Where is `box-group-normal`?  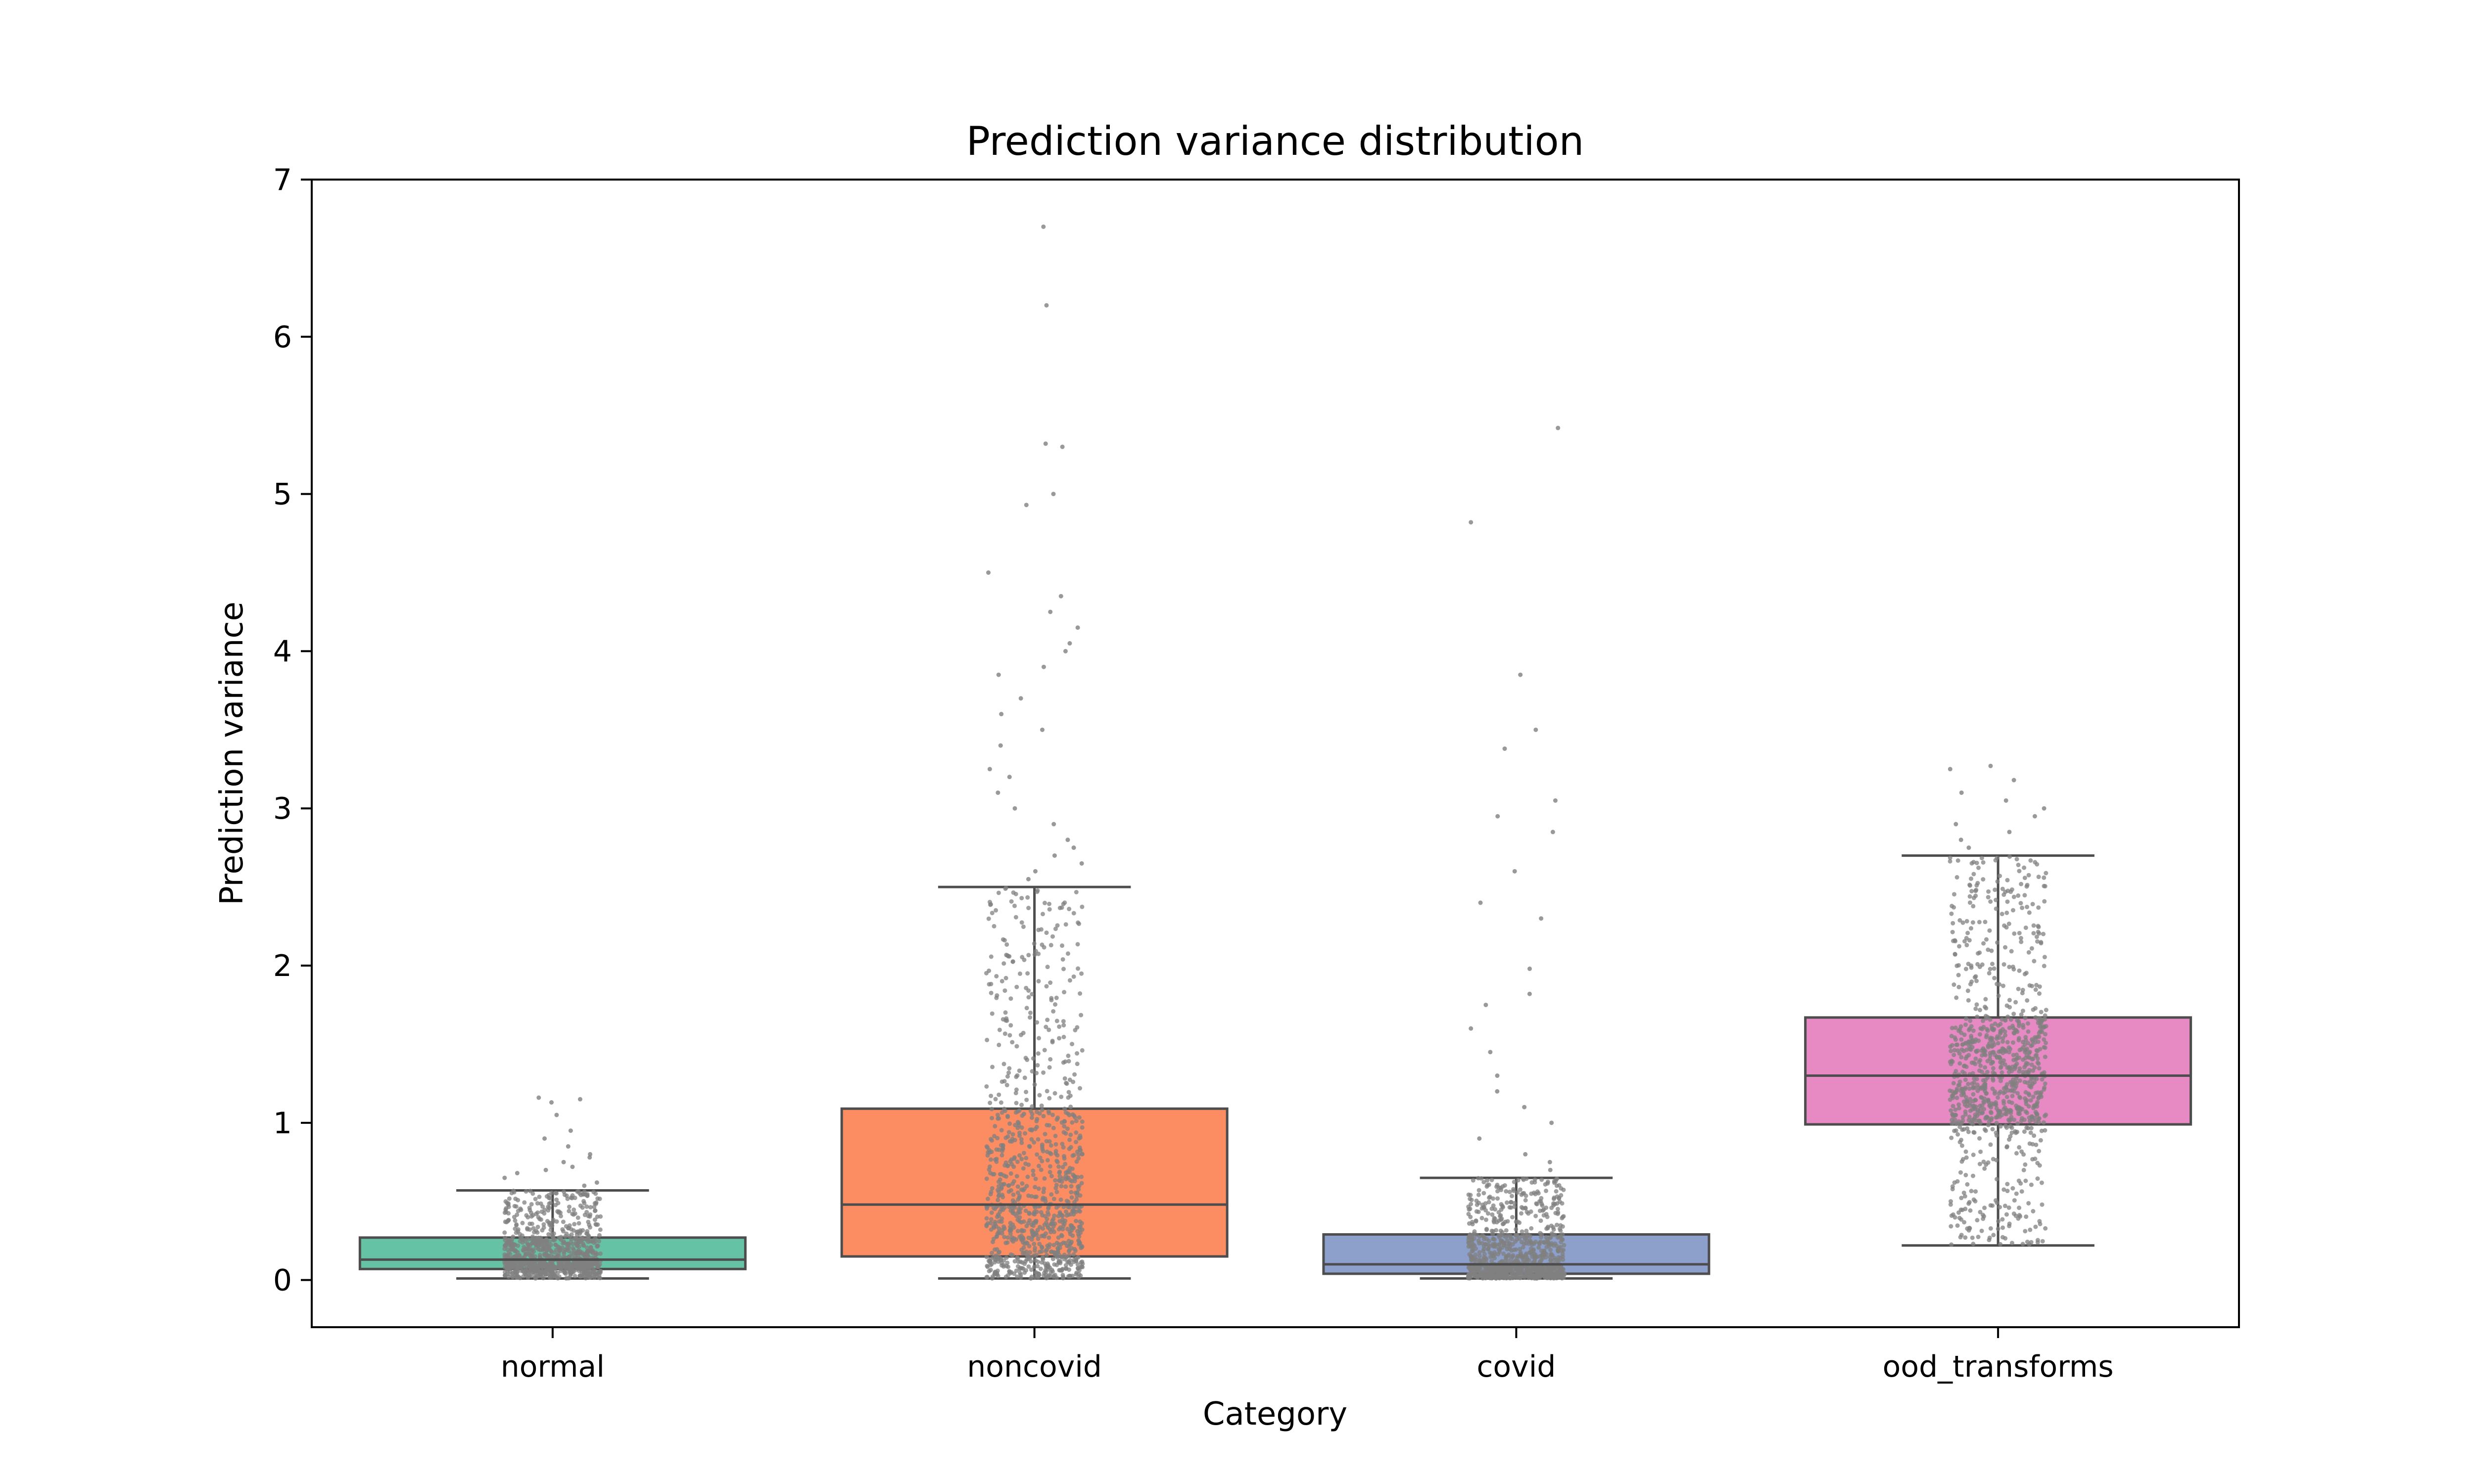 box-group-normal is located at coordinates (553, 1188).